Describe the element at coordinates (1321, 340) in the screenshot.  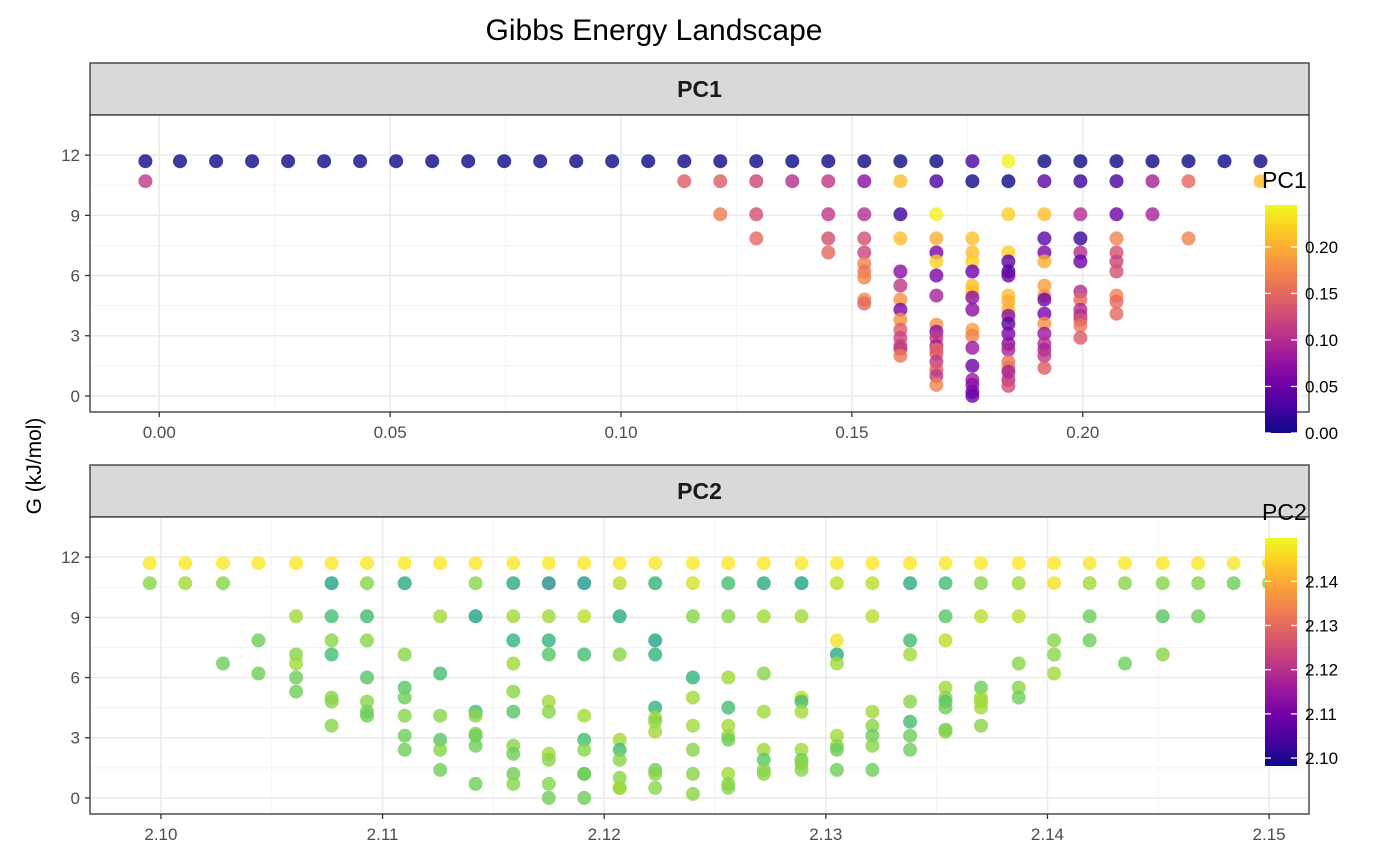
I see `colorbar-tick-label: 0.10` at that location.